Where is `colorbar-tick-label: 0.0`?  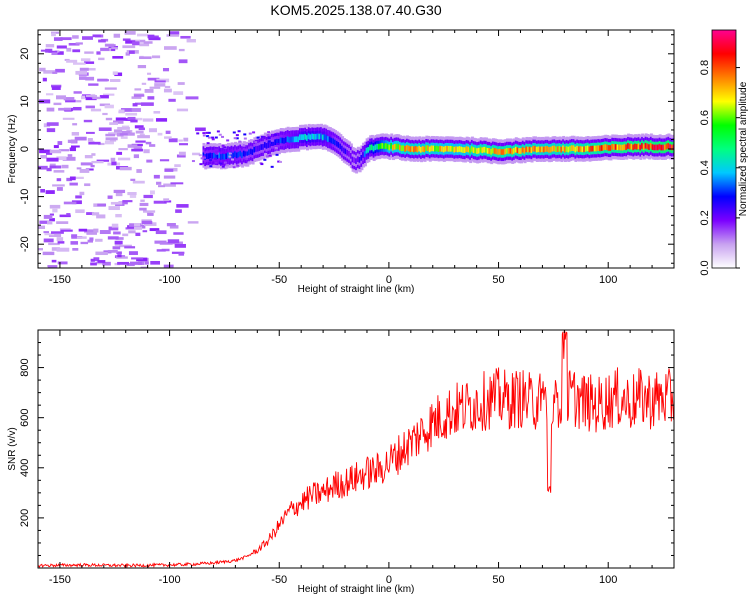 colorbar-tick-label: 0.0 is located at coordinates (705, 267).